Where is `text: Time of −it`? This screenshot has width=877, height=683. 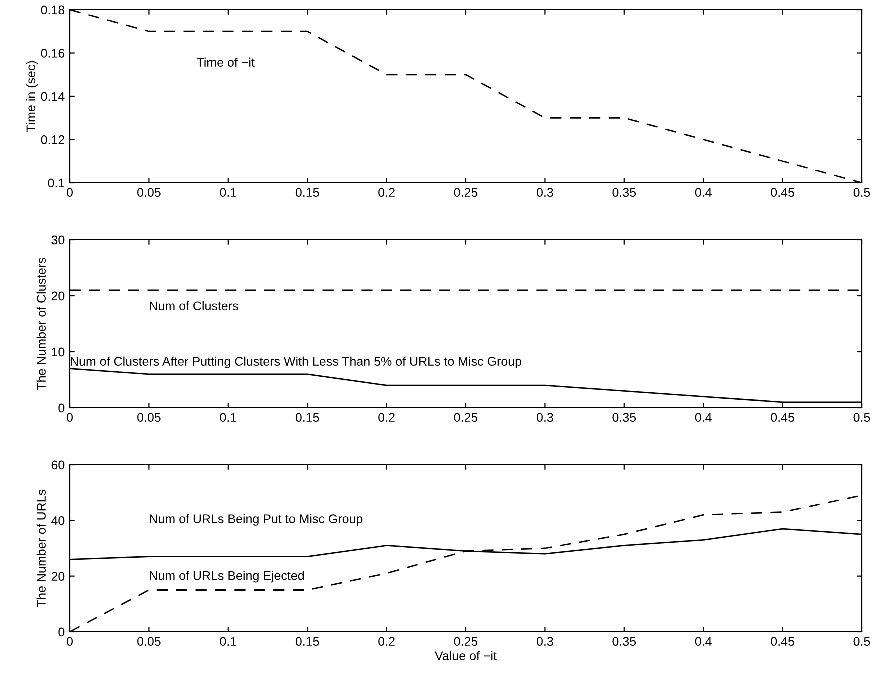 text: Time of −it is located at coordinates (226, 62).